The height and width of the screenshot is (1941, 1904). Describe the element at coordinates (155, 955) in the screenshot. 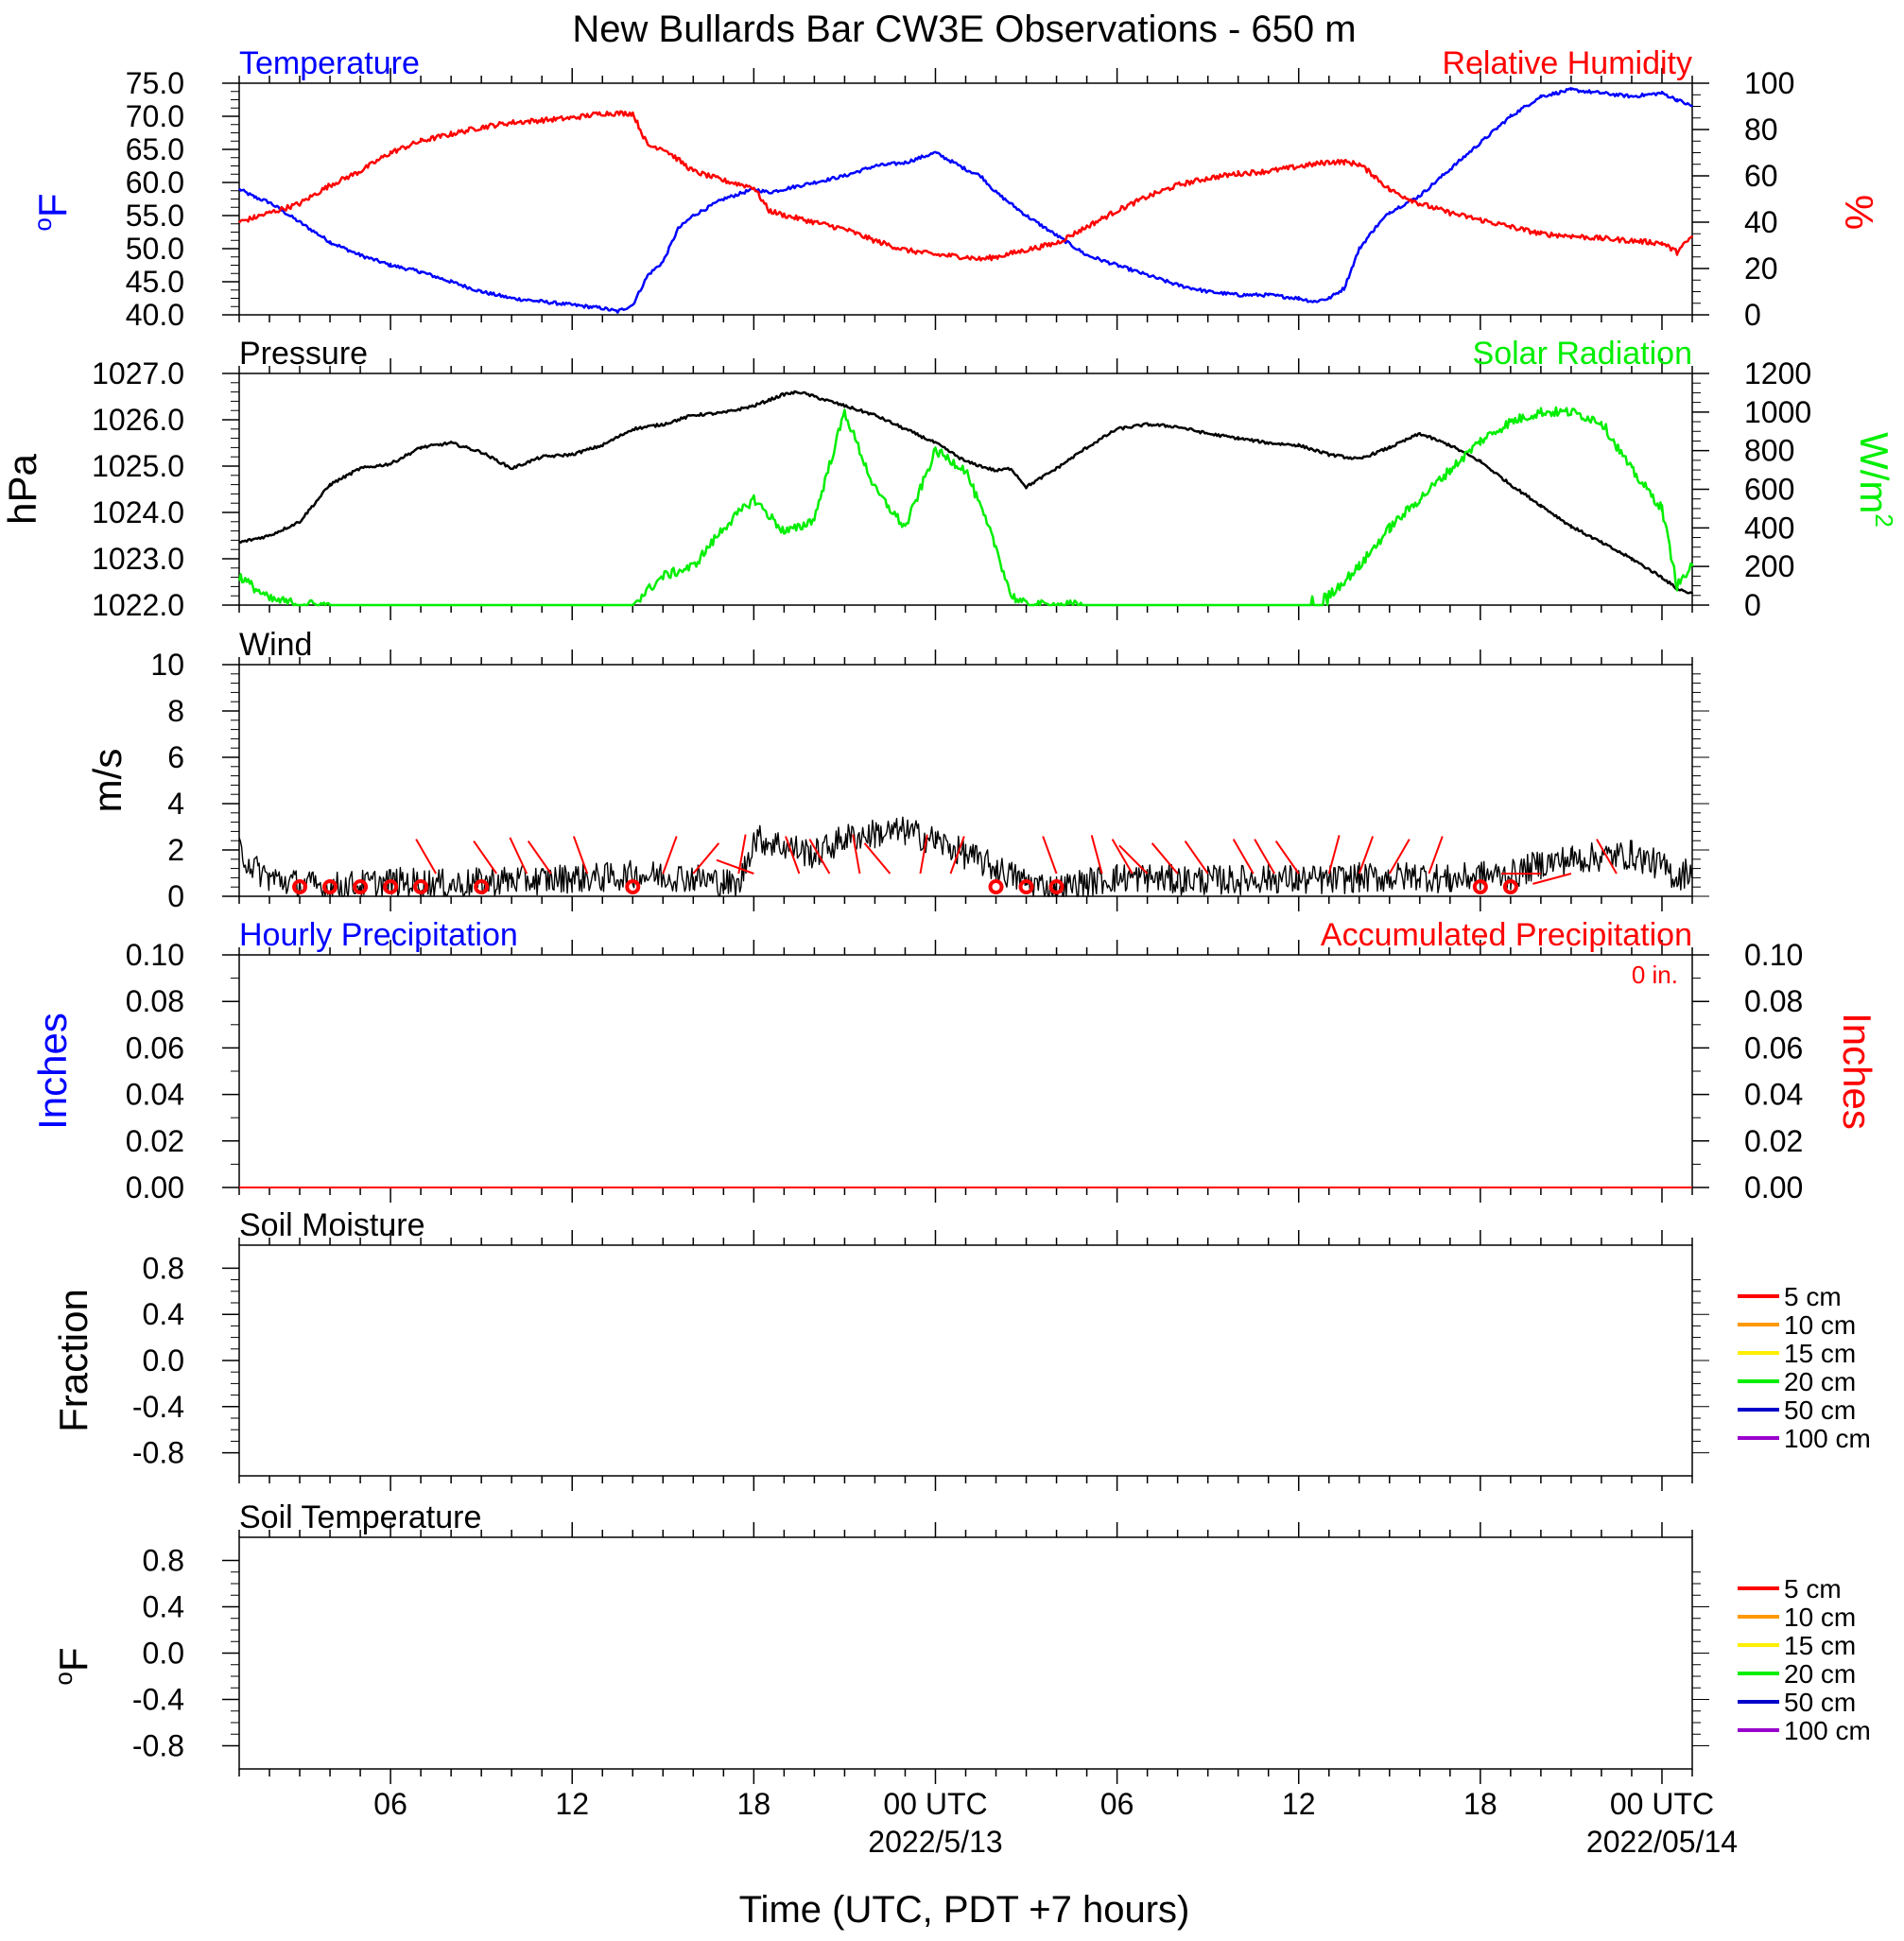

I see `y-tick-label: 0.10` at that location.